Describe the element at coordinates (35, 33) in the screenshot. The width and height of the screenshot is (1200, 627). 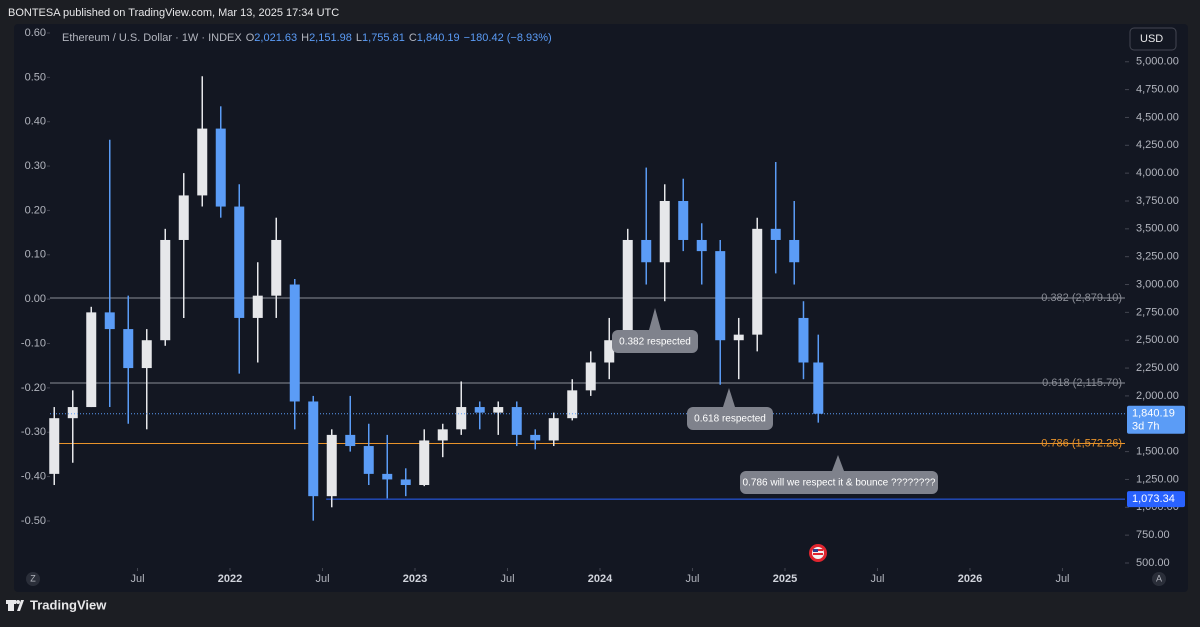
I see `y2-tick-label: 0.60` at that location.